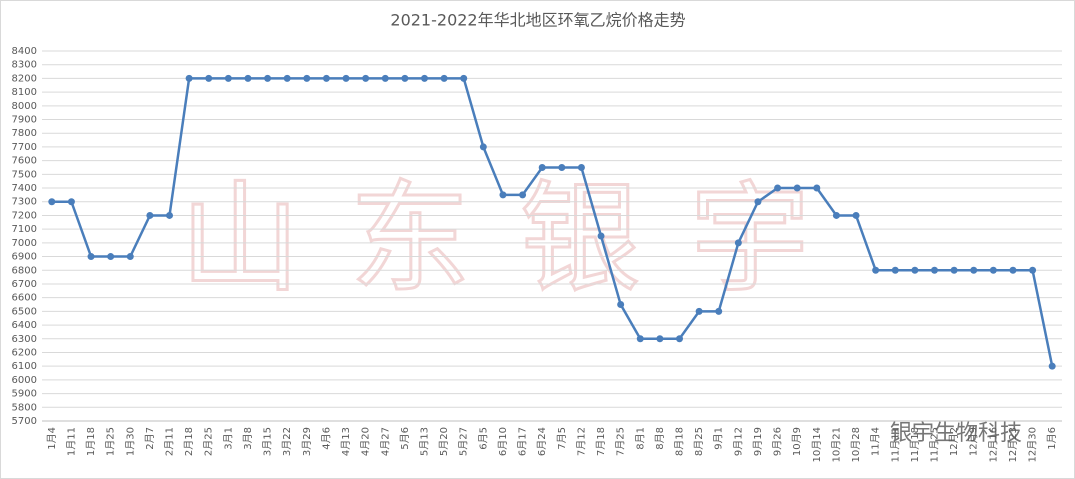 The image size is (1075, 479). I want to click on x-tick-label: 4月27, so click(385, 441).